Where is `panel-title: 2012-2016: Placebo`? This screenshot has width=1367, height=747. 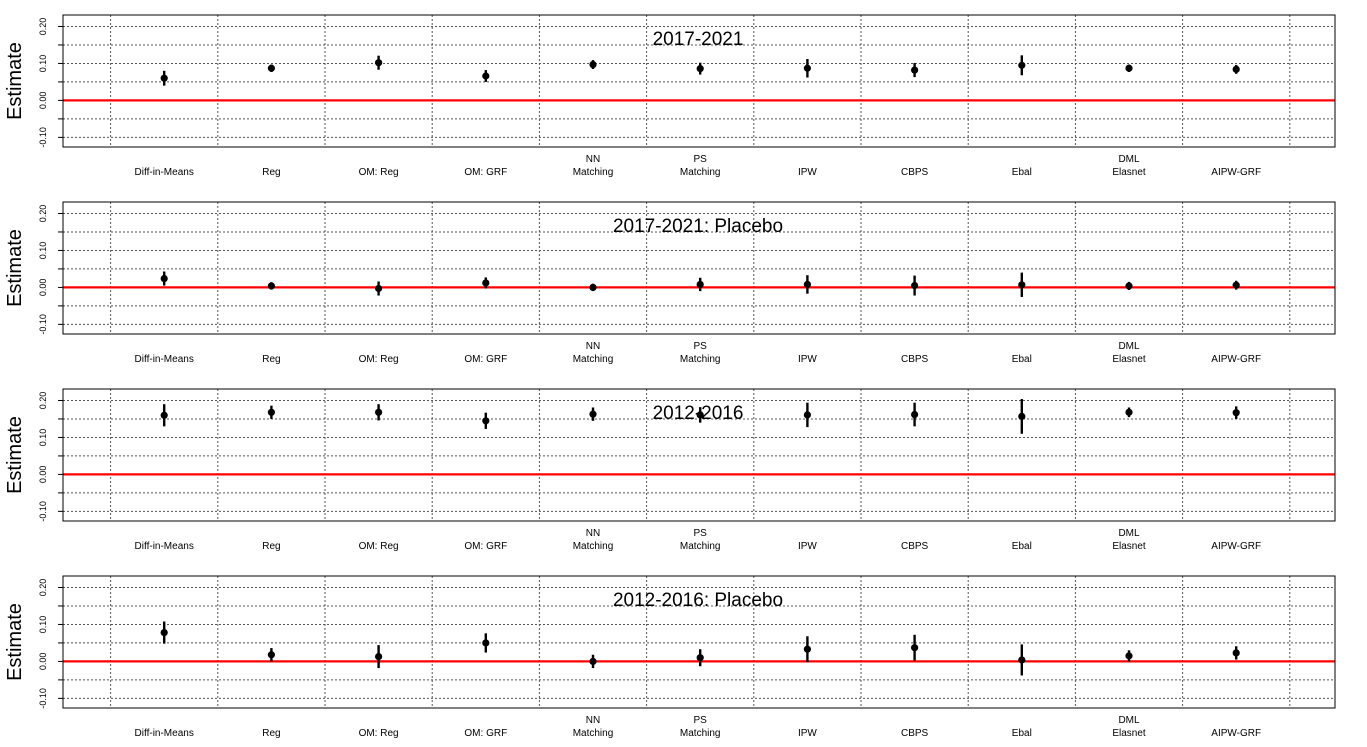 panel-title: 2012-2016: Placebo is located at coordinates (698, 600).